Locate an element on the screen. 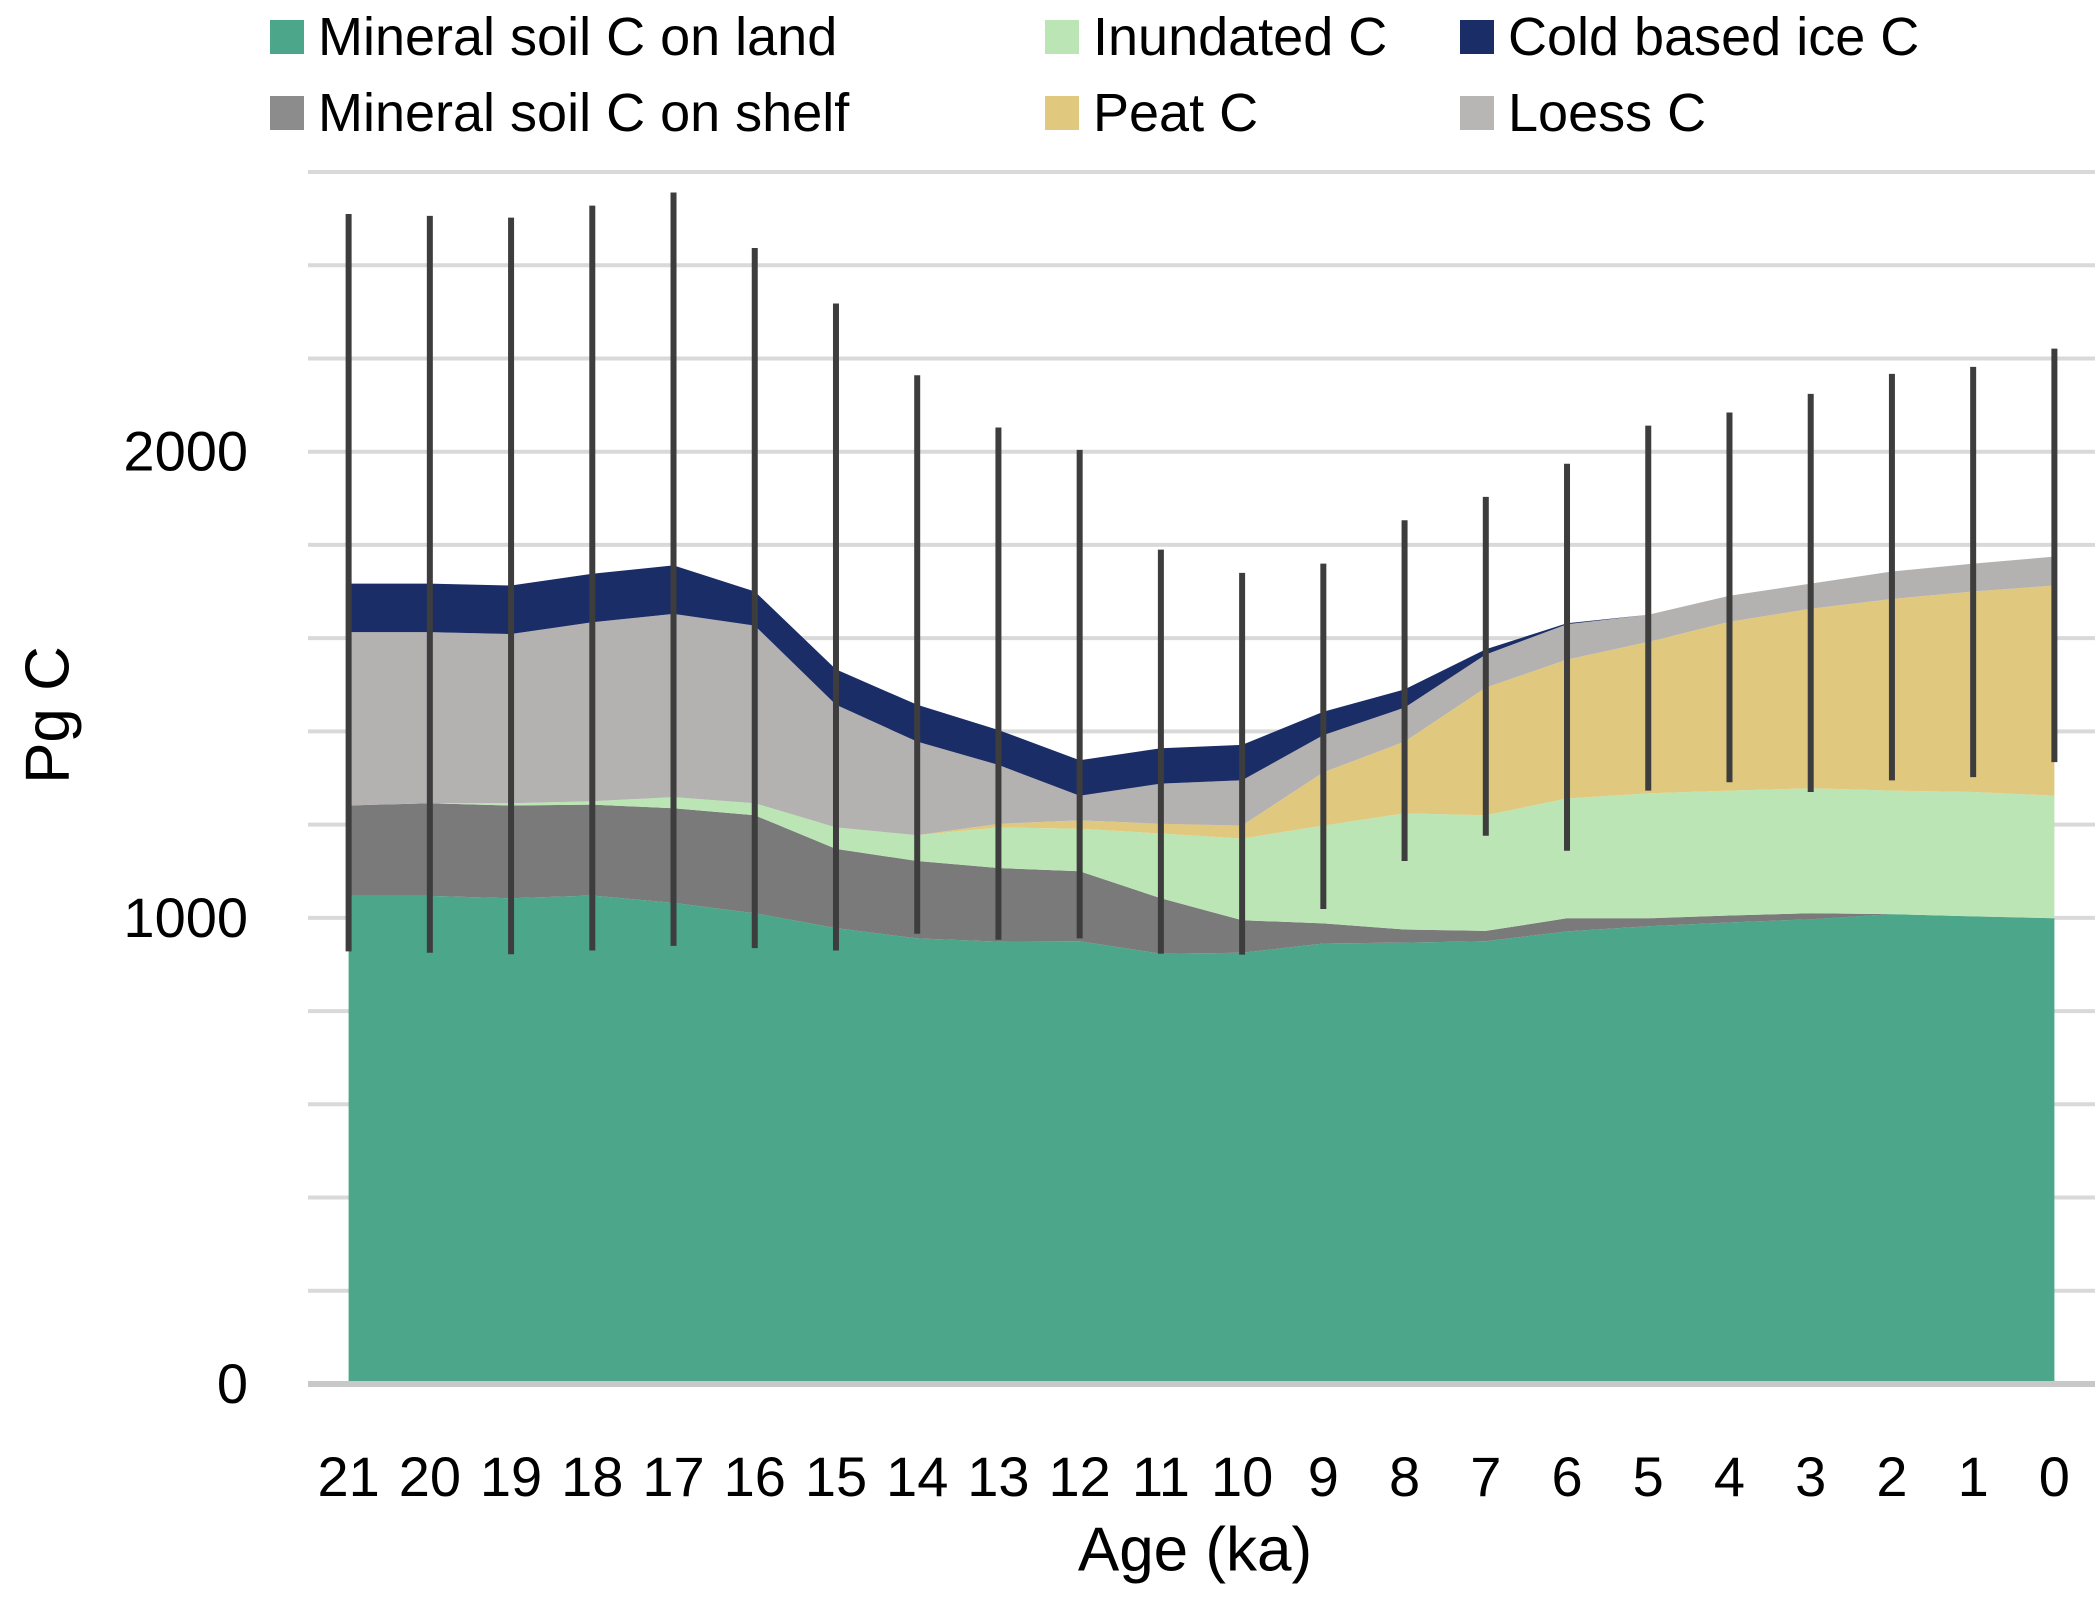 The width and height of the screenshot is (2100, 1600). x-tick-label: 2 is located at coordinates (1891, 1476).